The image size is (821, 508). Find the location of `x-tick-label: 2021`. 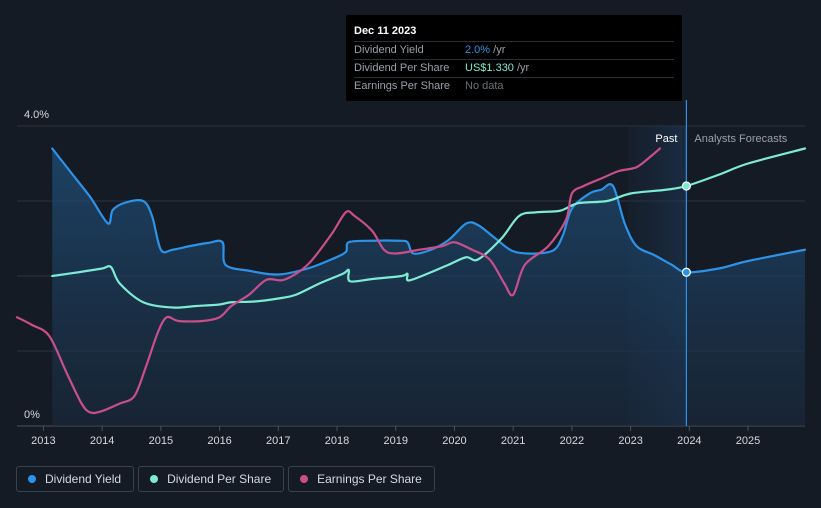

x-tick-label: 2021 is located at coordinates (513, 441).